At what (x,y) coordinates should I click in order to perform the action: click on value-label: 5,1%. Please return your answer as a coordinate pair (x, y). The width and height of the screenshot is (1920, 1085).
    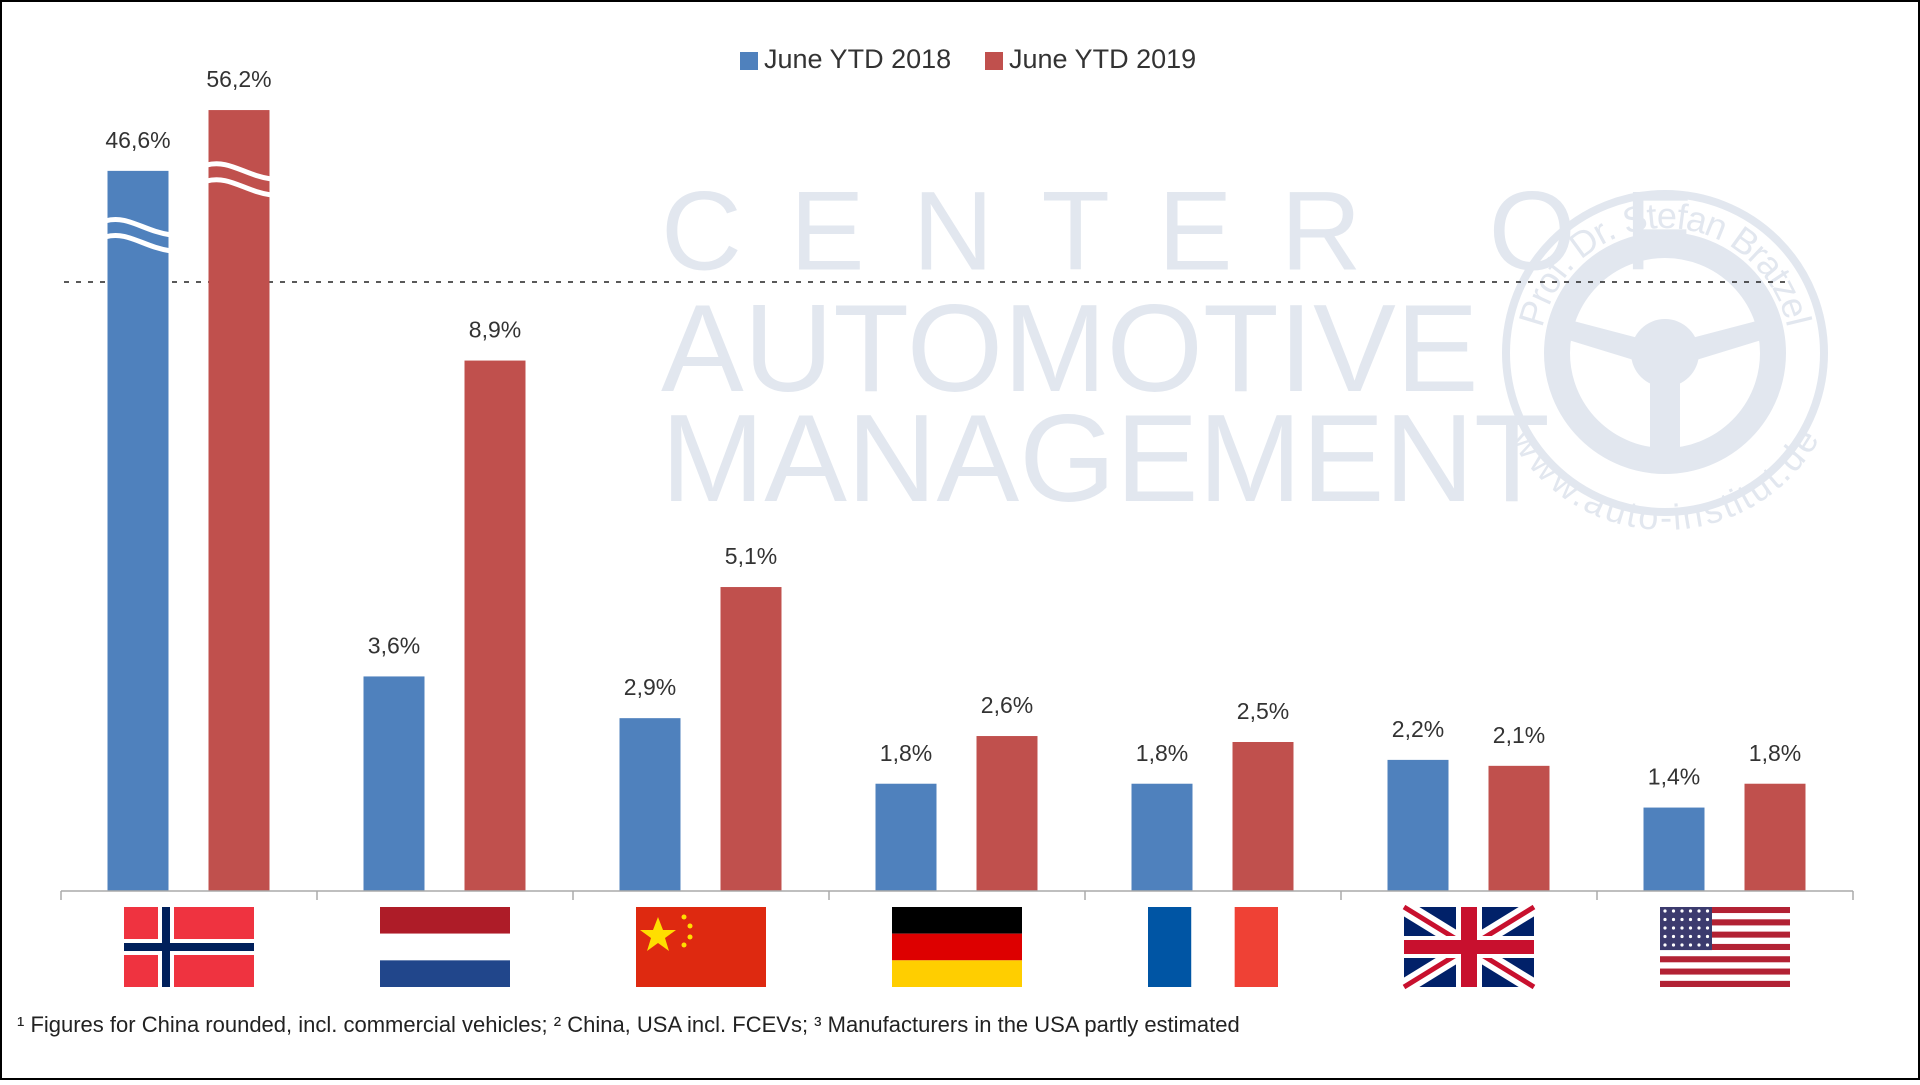
    Looking at the image, I should click on (751, 556).